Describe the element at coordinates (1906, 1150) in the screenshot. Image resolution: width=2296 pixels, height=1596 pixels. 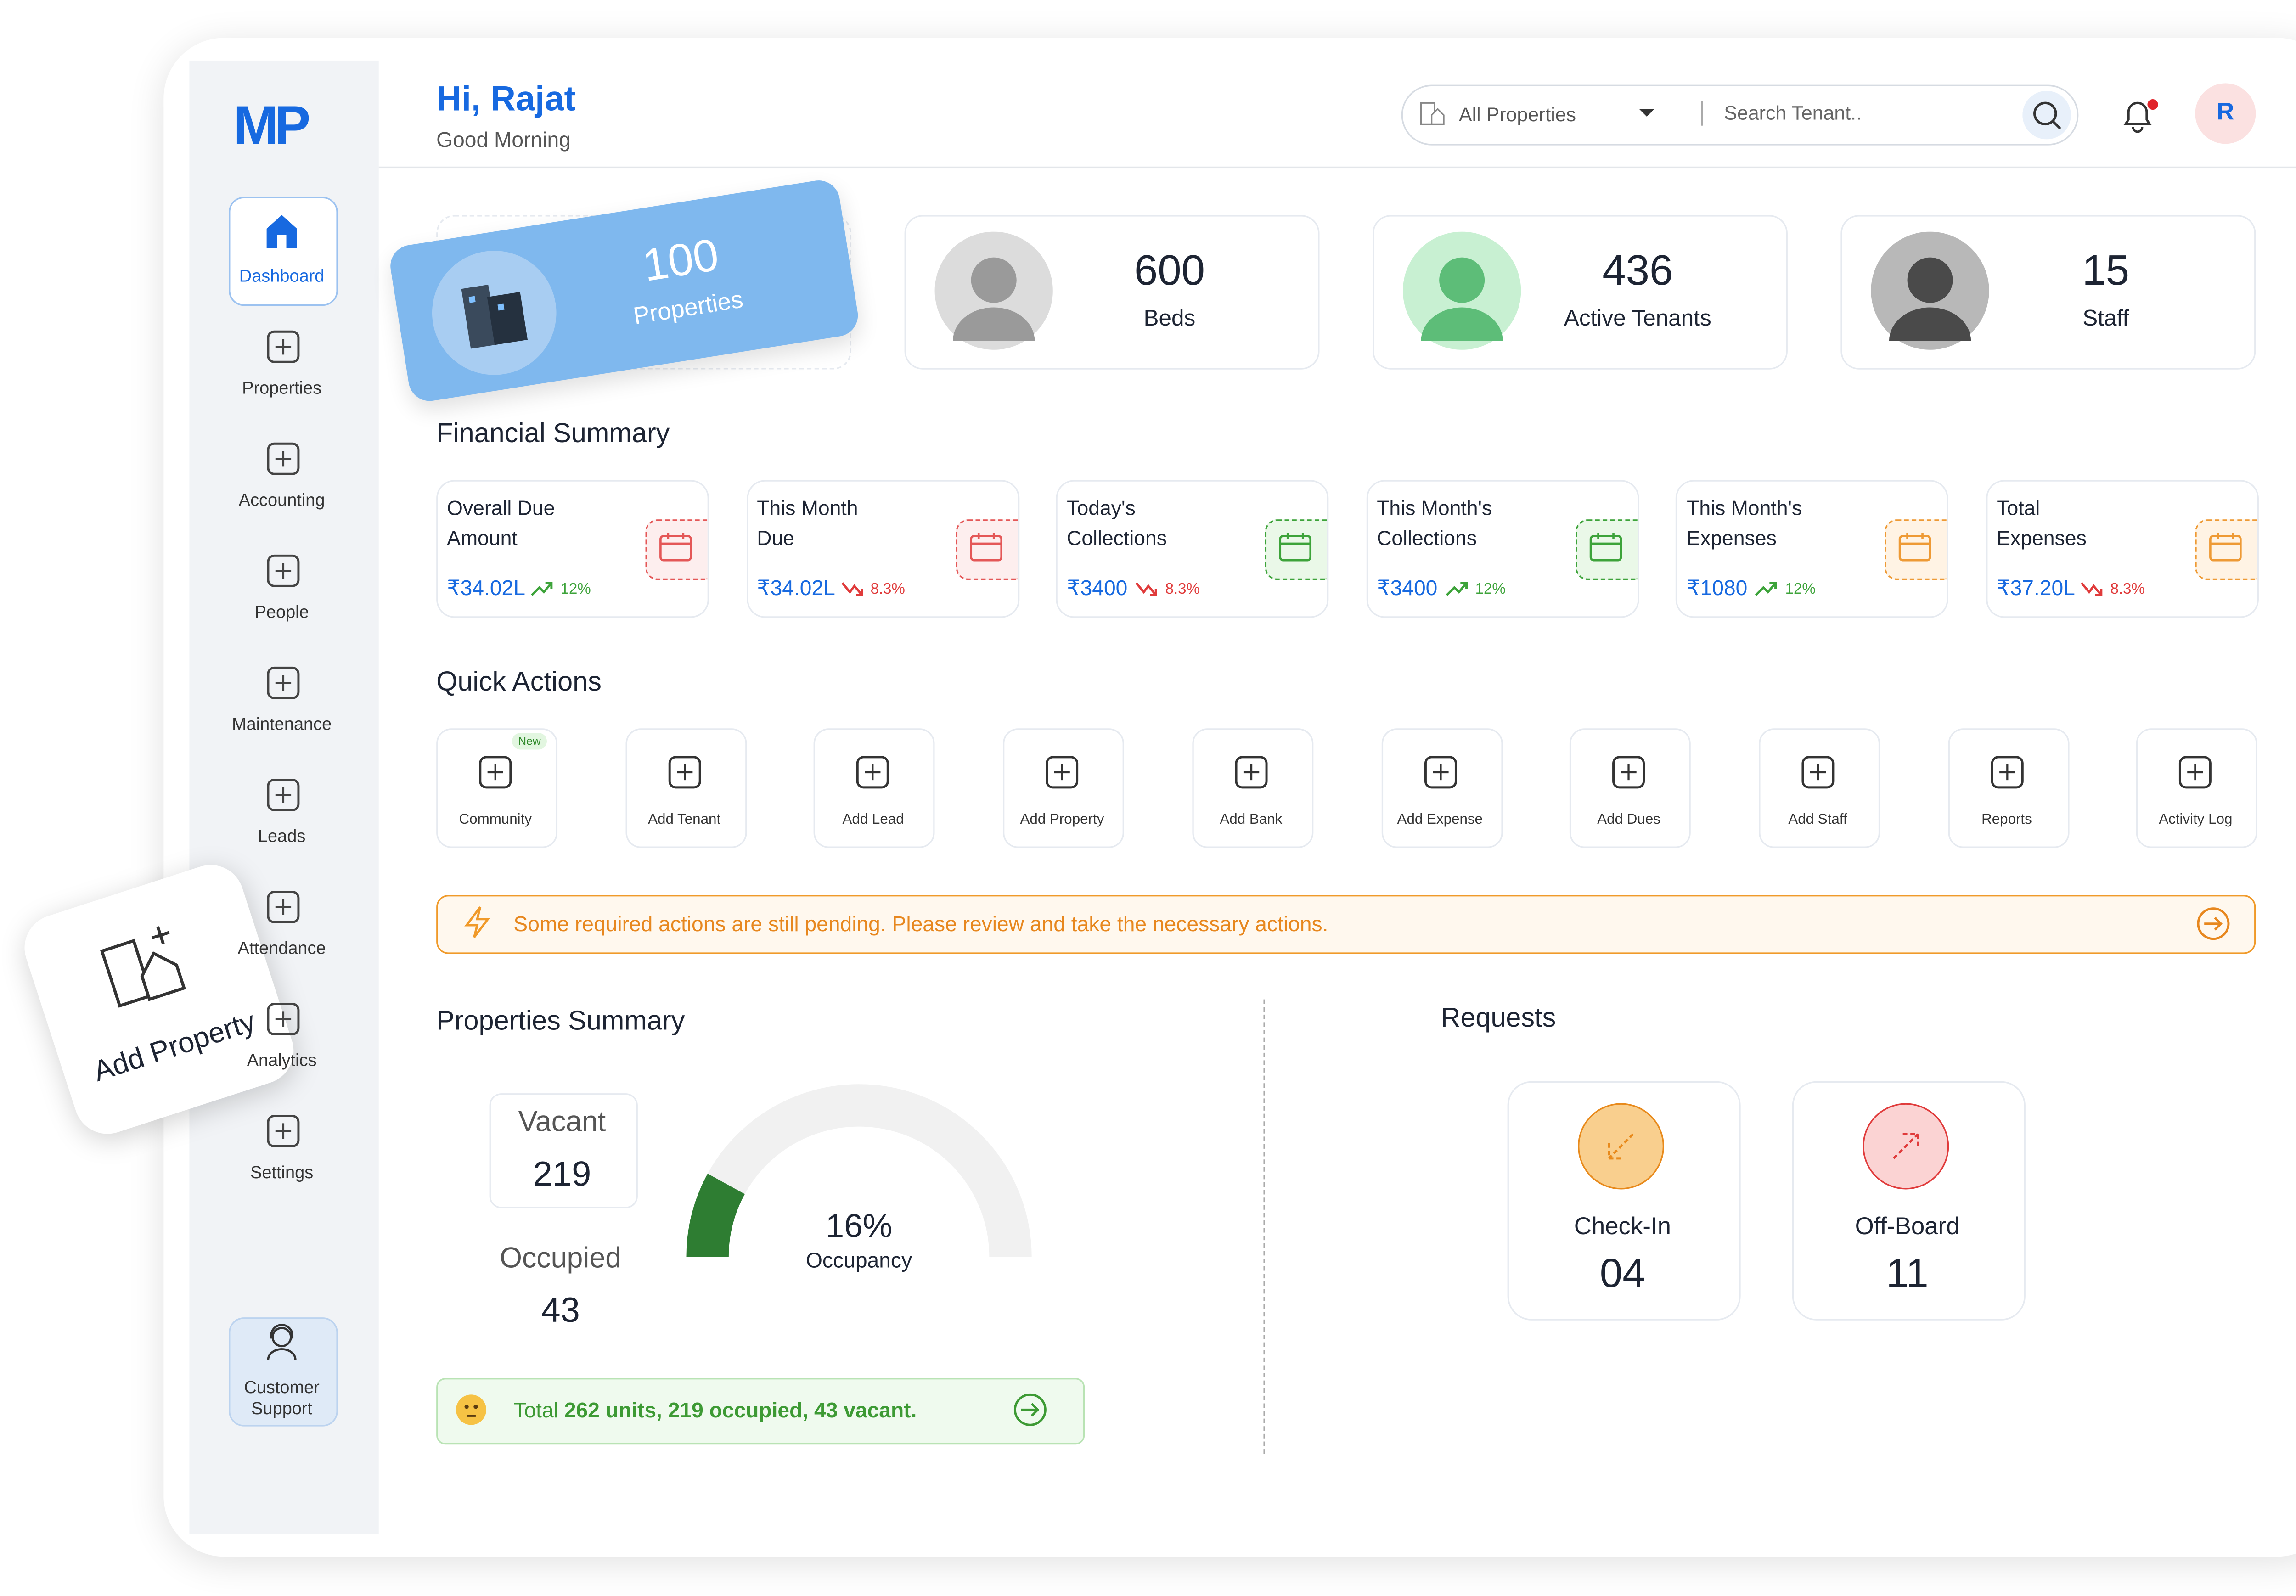
I see `request-icon` at that location.